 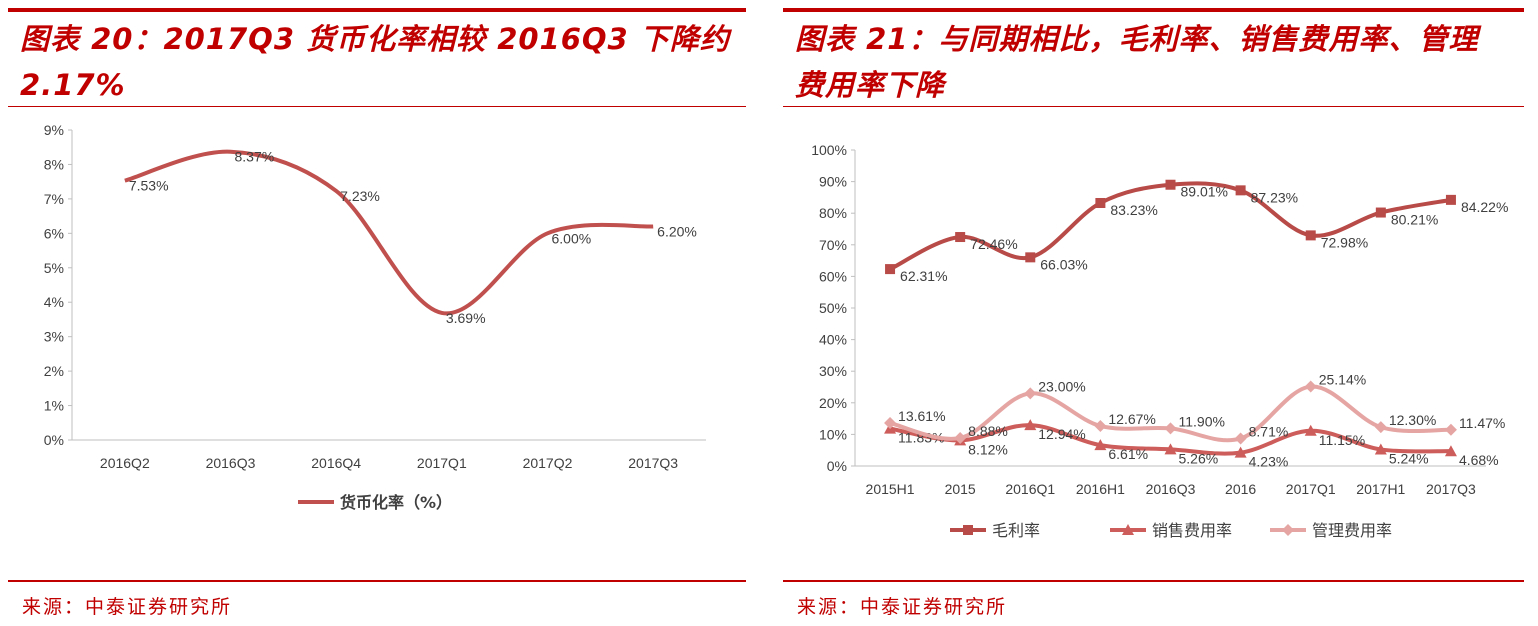 I want to click on right-x-tick-label: 2017Q3, so click(x=1451, y=489).